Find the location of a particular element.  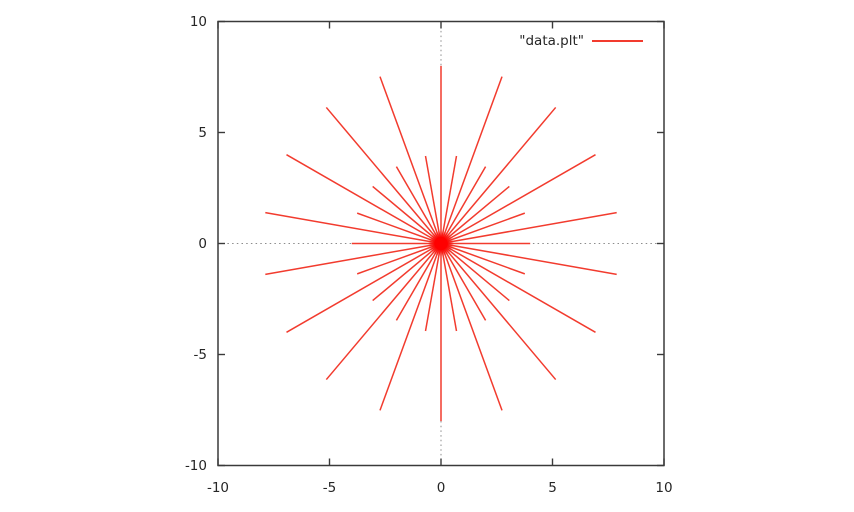

y-tick-label: 0 is located at coordinates (202, 244).